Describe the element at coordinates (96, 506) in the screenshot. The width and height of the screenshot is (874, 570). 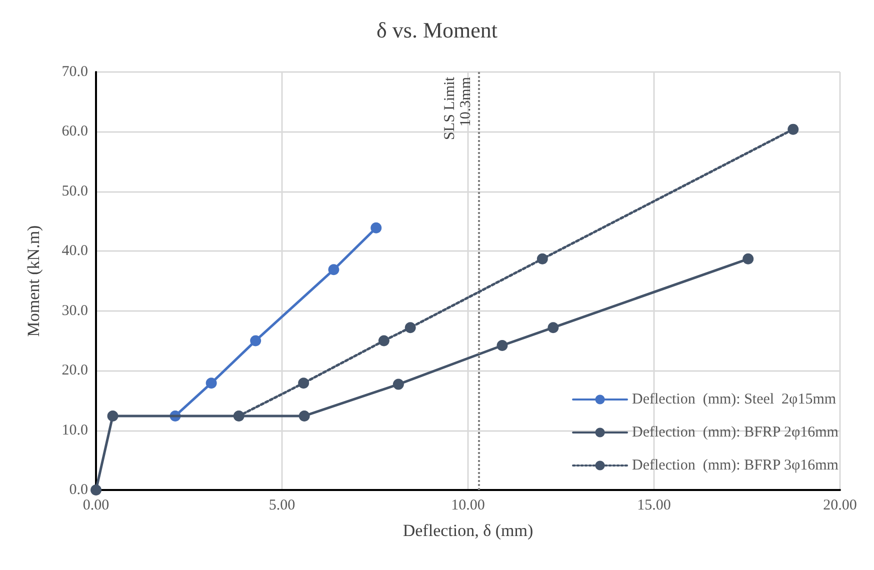
I see `x-tick-label: 0.00` at that location.